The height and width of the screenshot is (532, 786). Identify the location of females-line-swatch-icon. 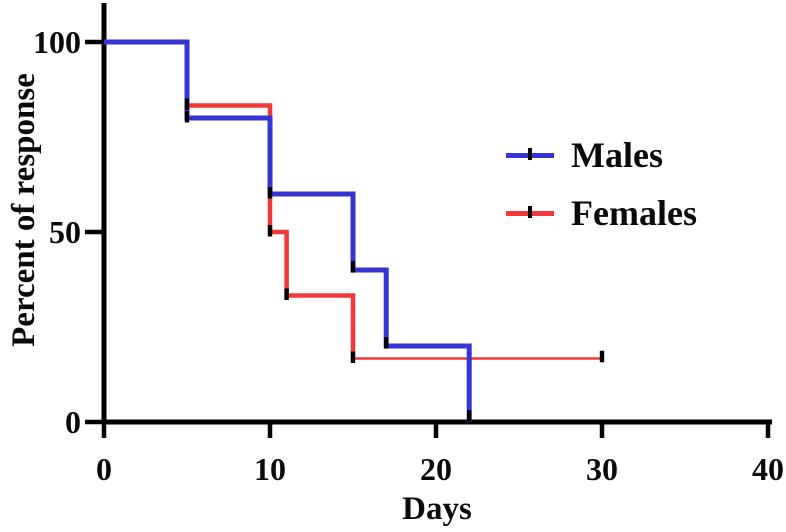
(530, 213).